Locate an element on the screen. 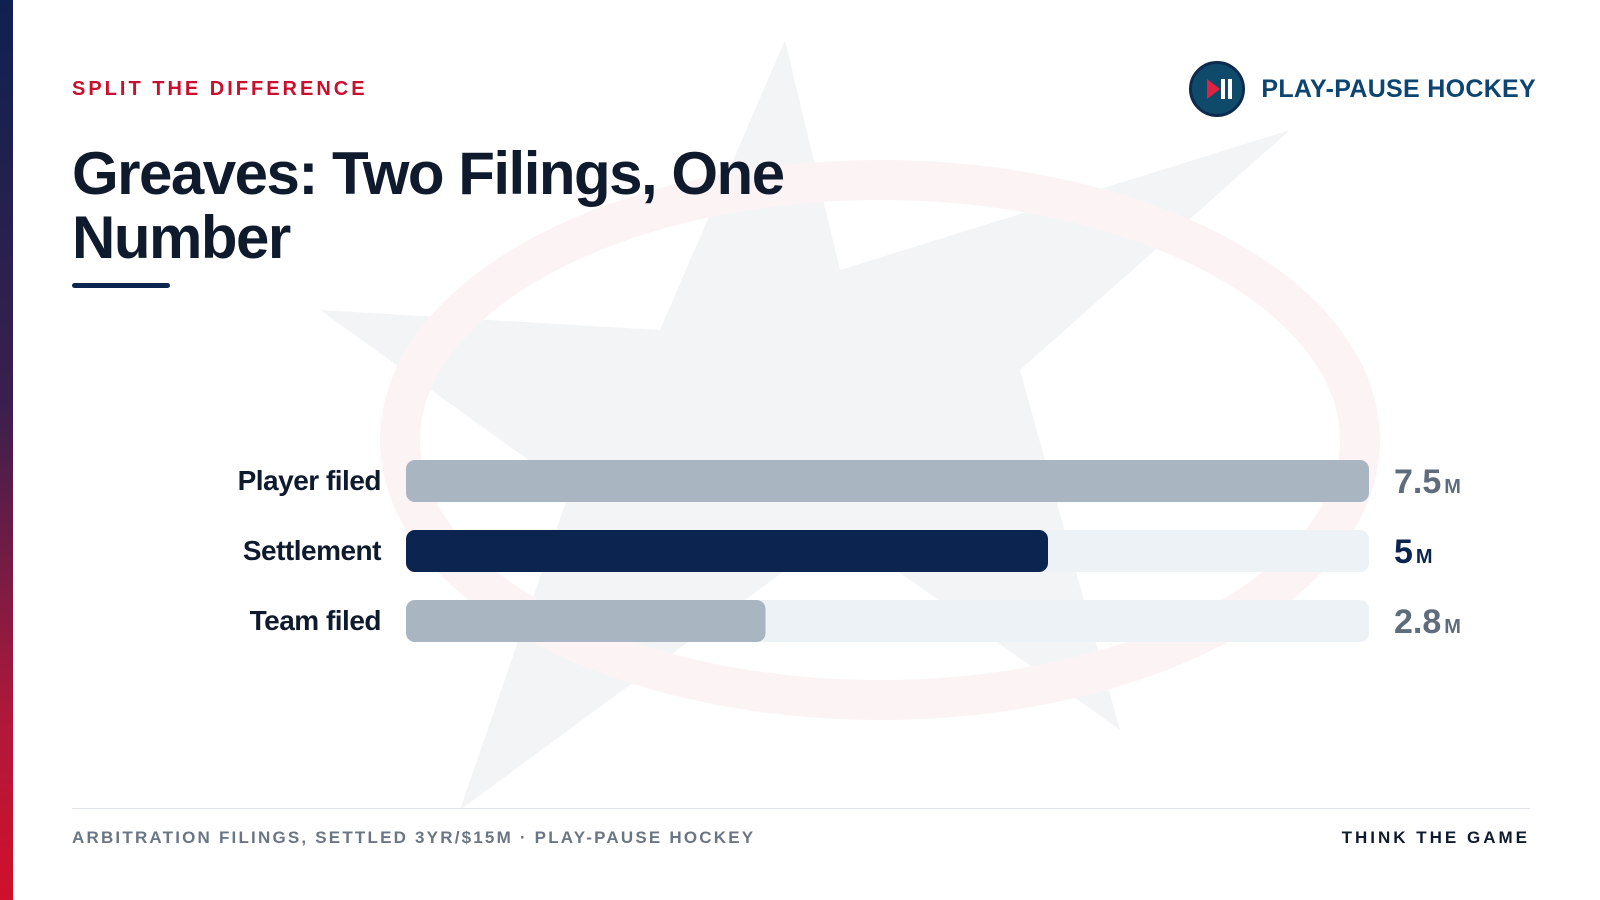 This screenshot has width=1600, height=900. brand-lockup: PLAY-PAUSE HOCKEY is located at coordinates (1362, 89).